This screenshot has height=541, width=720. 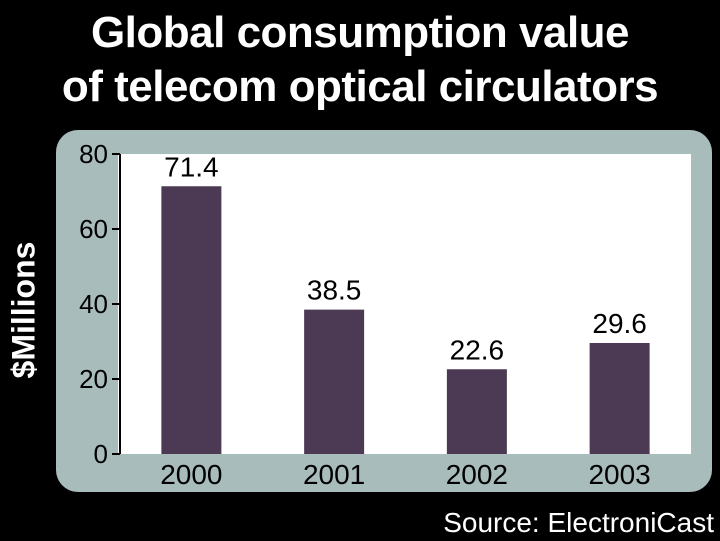 What do you see at coordinates (93, 304) in the screenshot?
I see `y-tick-label: 40` at bounding box center [93, 304].